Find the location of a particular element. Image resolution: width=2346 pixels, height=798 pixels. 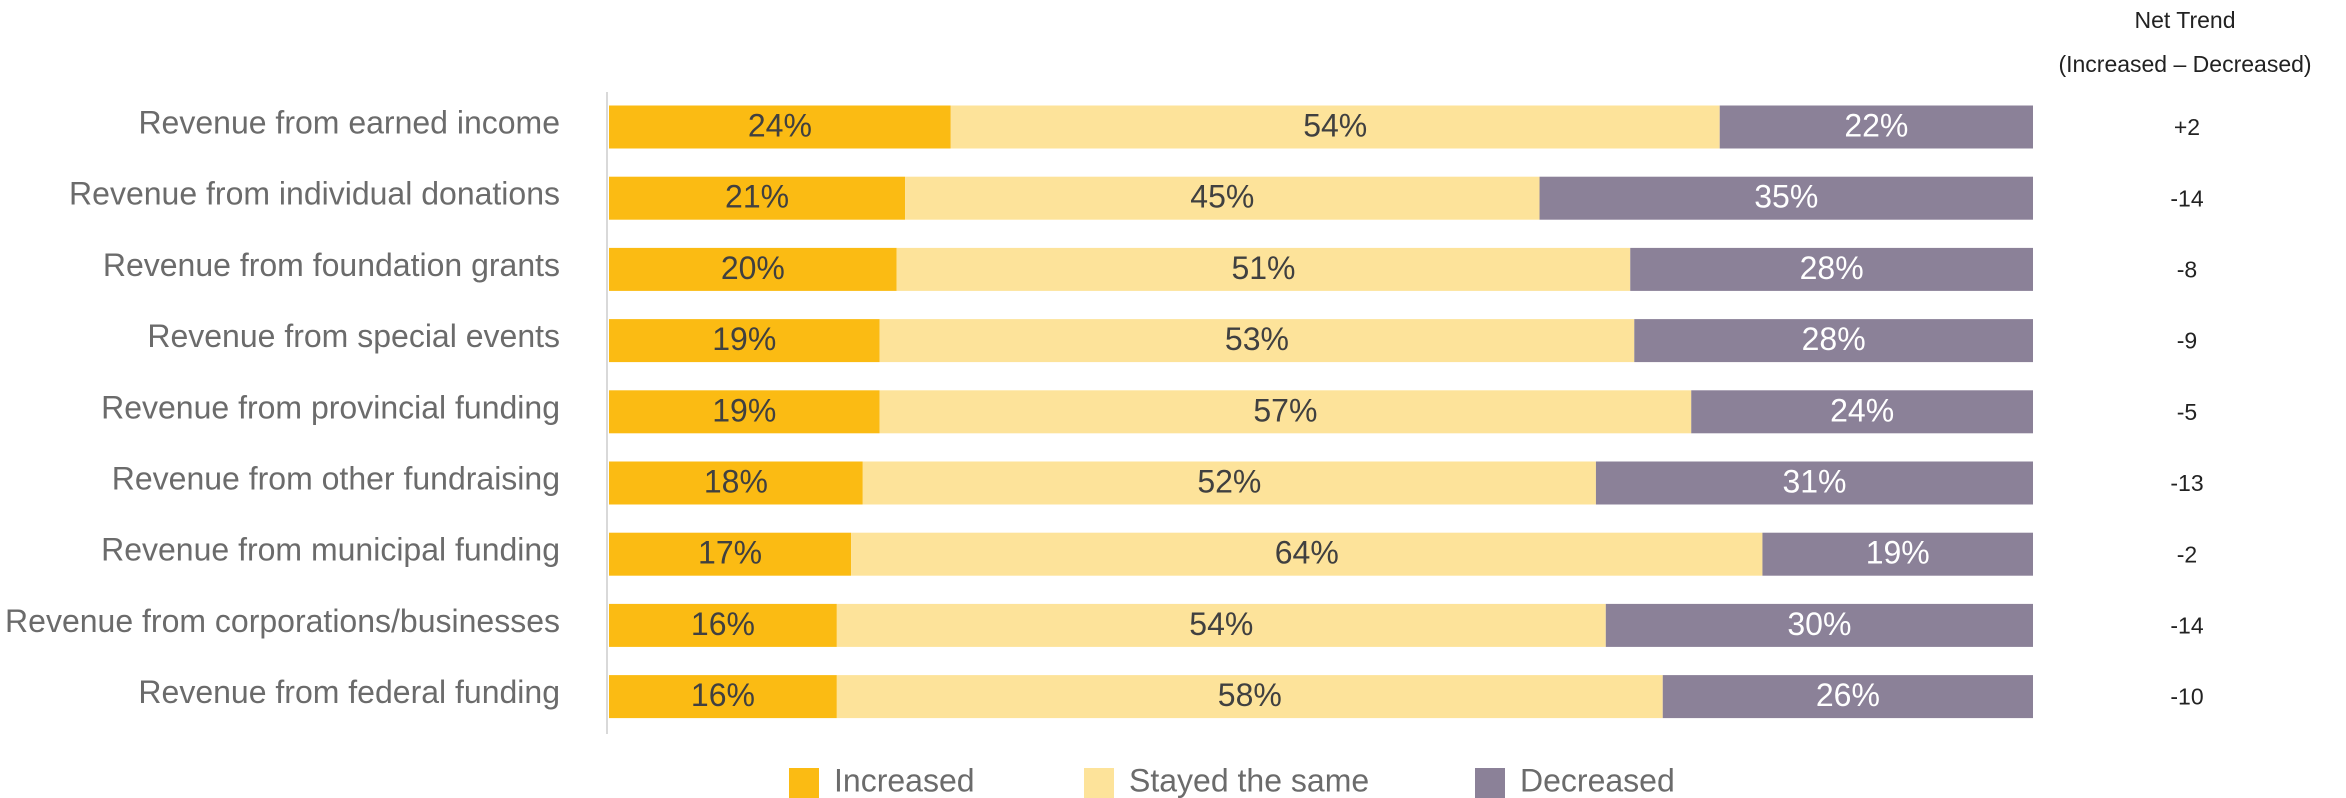

data-label: 57% is located at coordinates (1285, 410).